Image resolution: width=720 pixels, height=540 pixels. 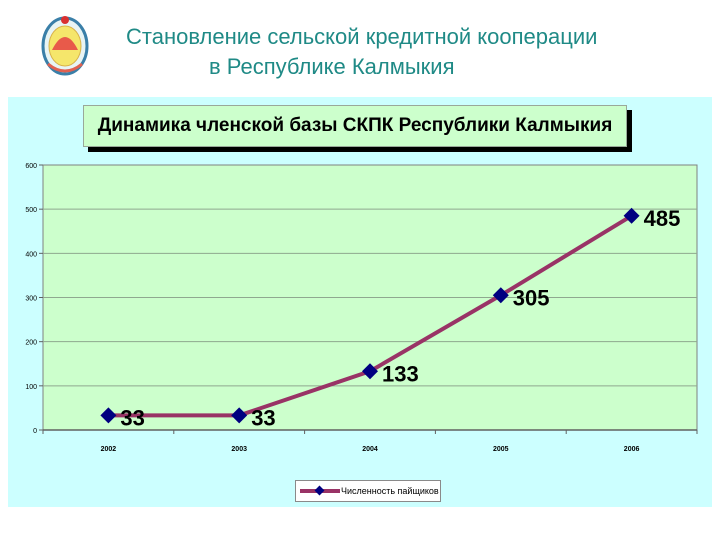 I want to click on x-tick-label: 2006, so click(x=632, y=449).